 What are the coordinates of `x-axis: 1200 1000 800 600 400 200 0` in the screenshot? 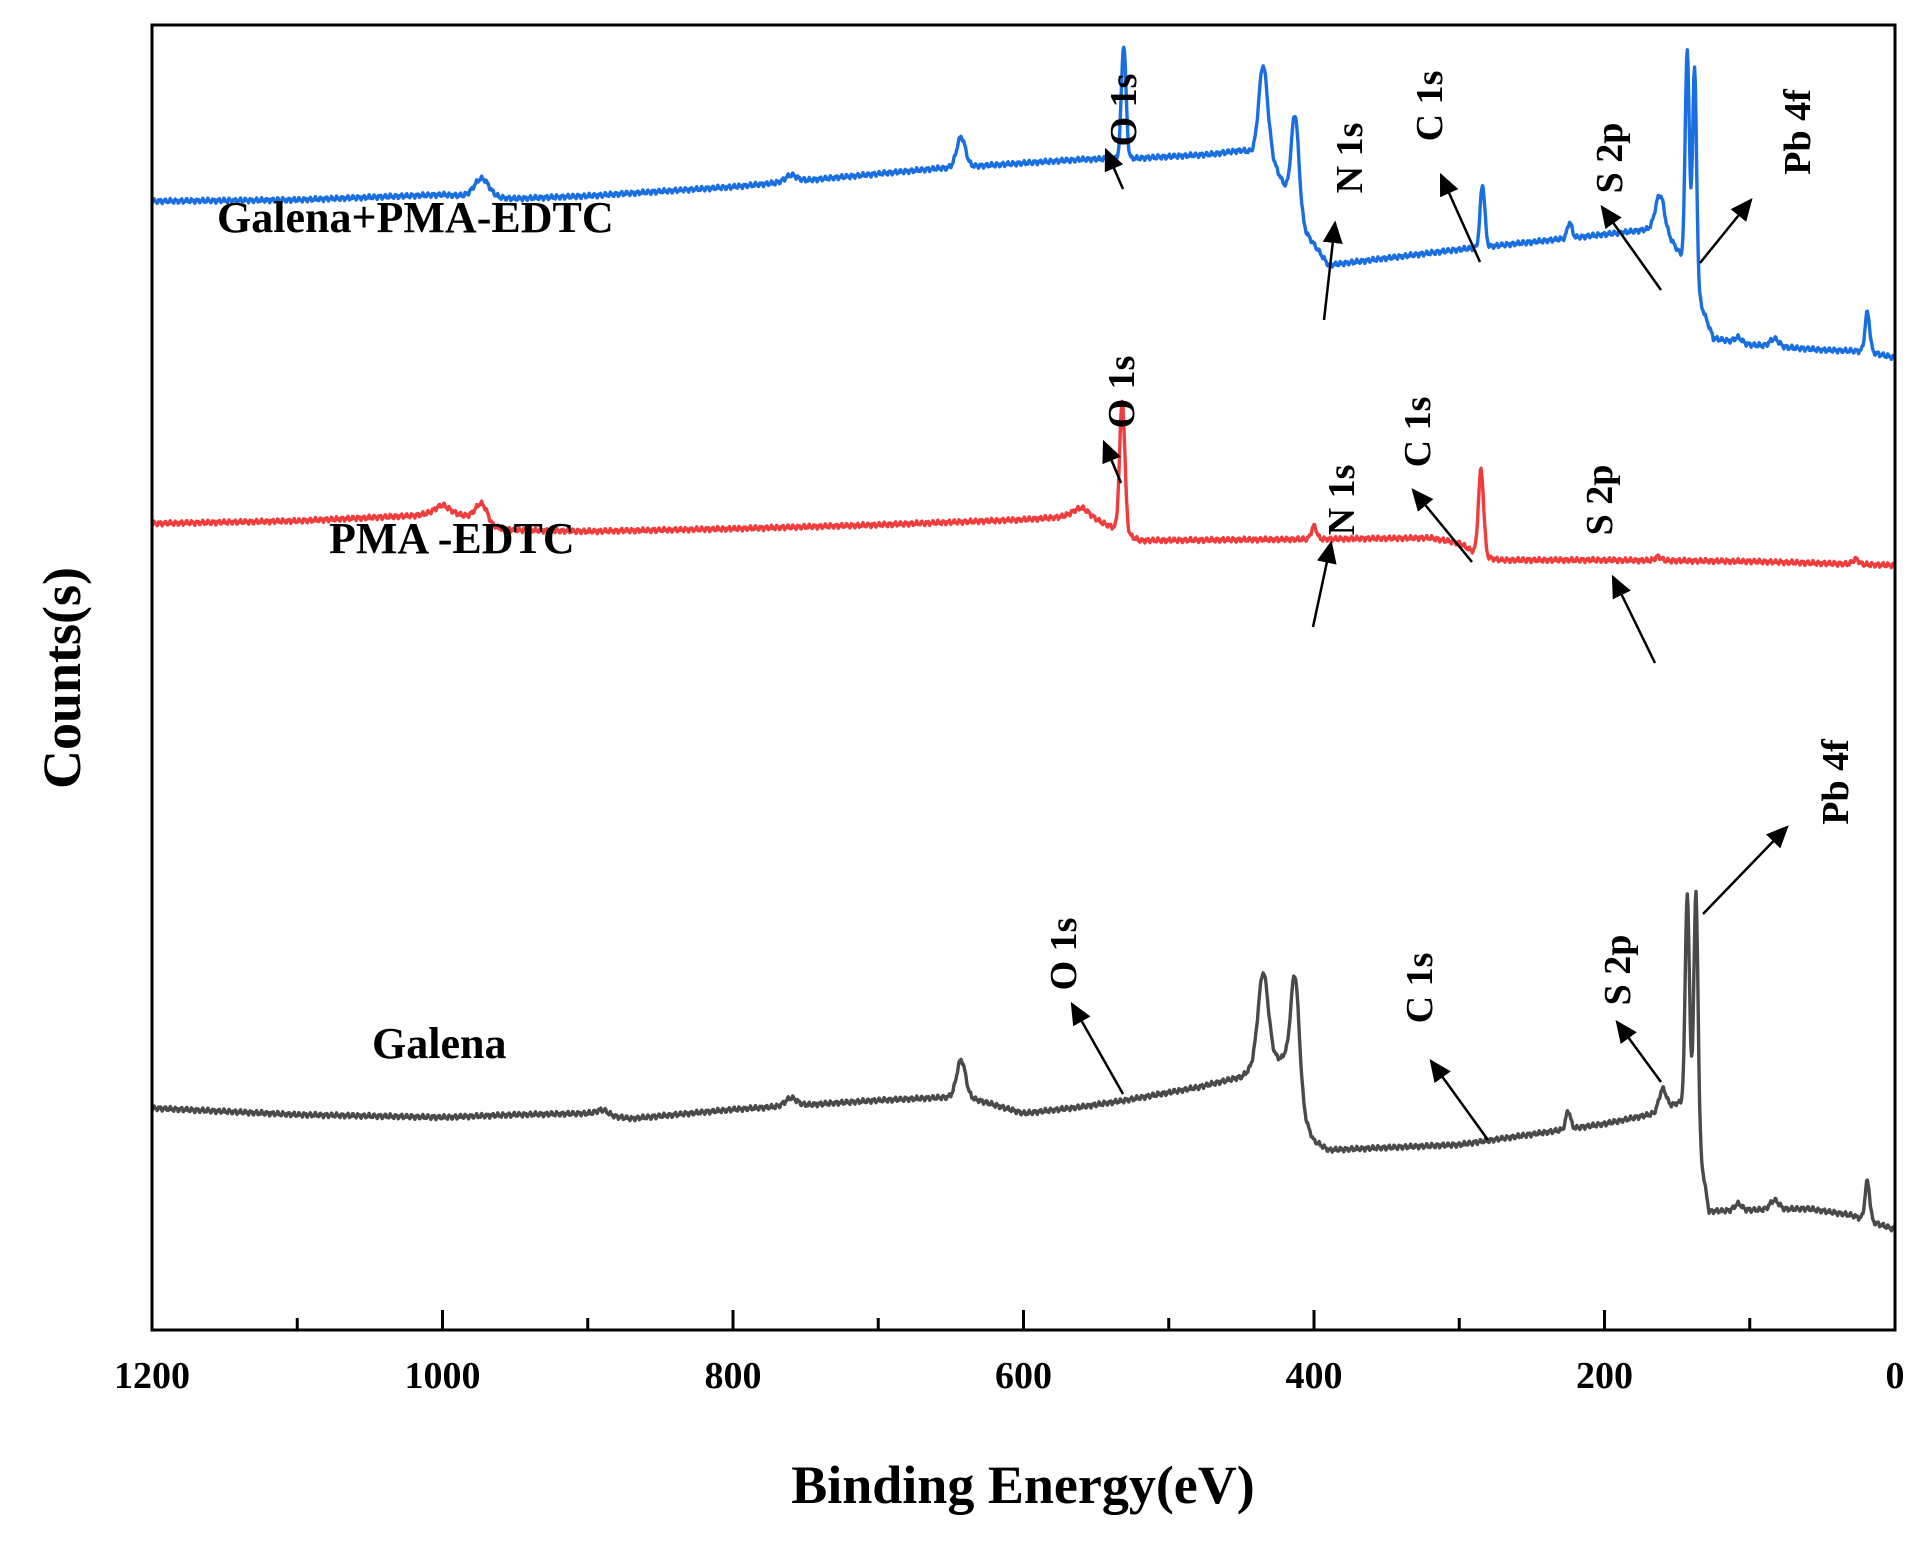 It's located at (1009, 1353).